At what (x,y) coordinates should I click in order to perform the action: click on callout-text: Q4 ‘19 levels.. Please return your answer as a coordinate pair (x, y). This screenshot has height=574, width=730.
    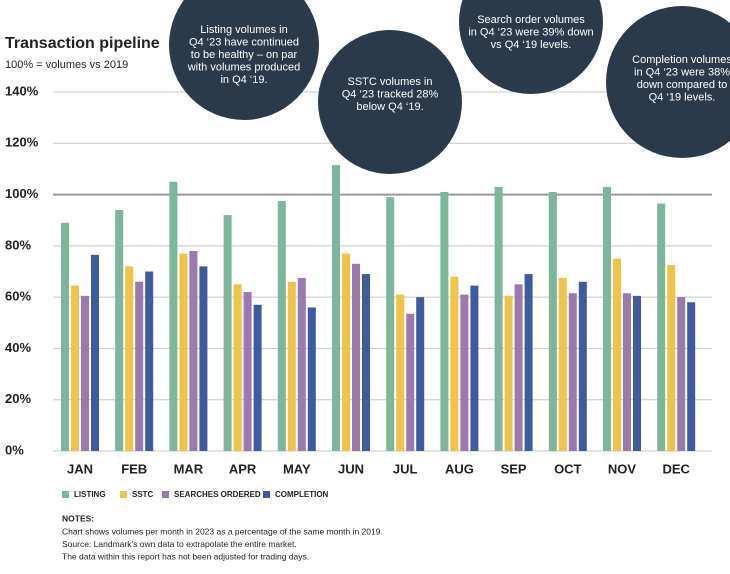
    Looking at the image, I should click on (682, 97).